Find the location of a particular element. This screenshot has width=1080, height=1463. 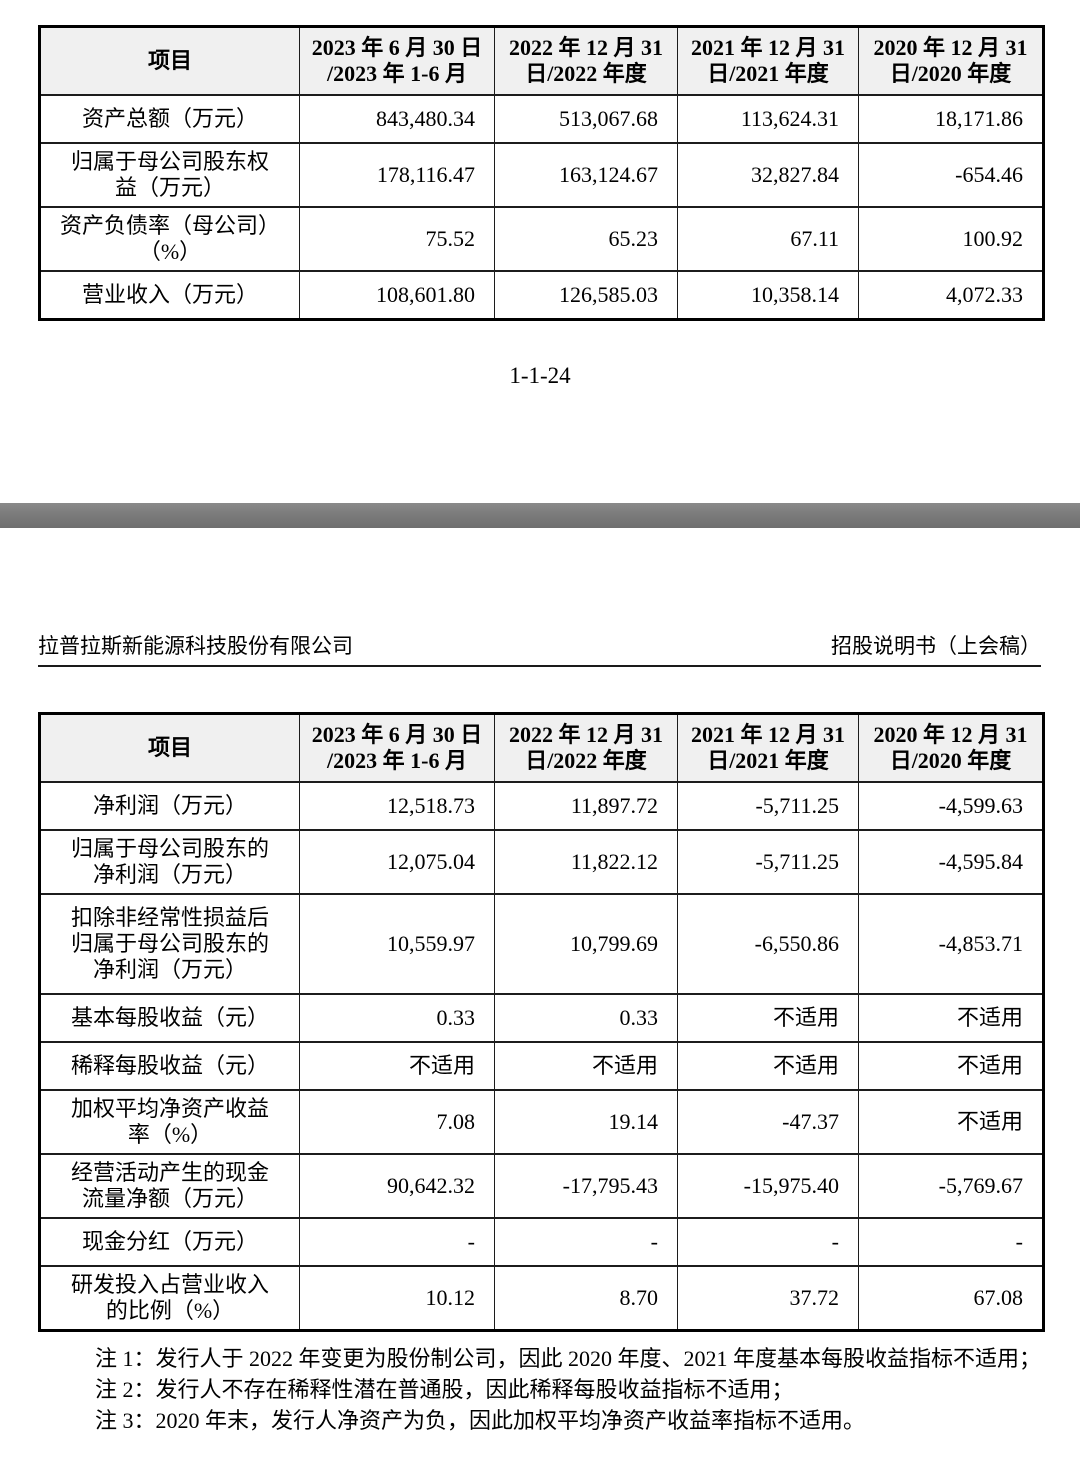

row-label: 经营活动产生的现金 流量净额（万元） is located at coordinates (169, 1186).